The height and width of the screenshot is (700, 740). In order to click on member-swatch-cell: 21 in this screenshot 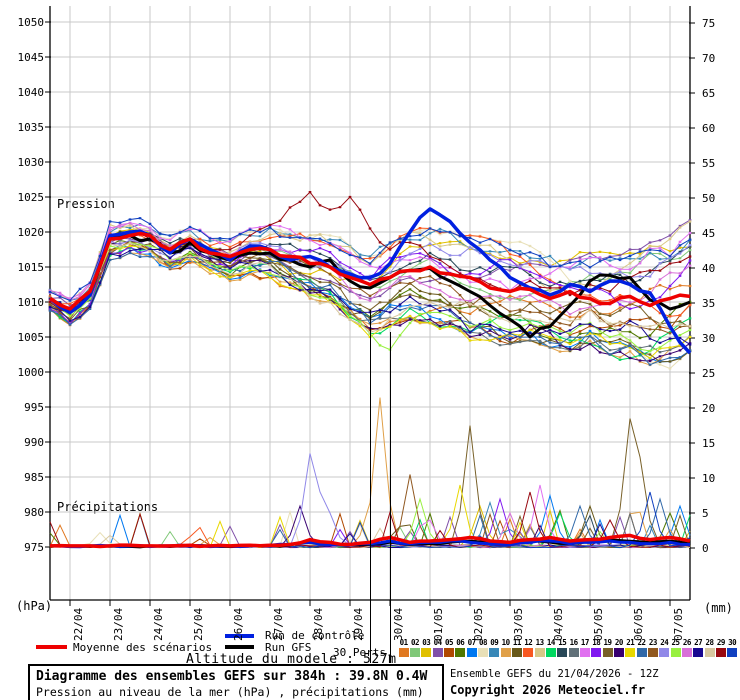, I will do `click(630, 648)`.